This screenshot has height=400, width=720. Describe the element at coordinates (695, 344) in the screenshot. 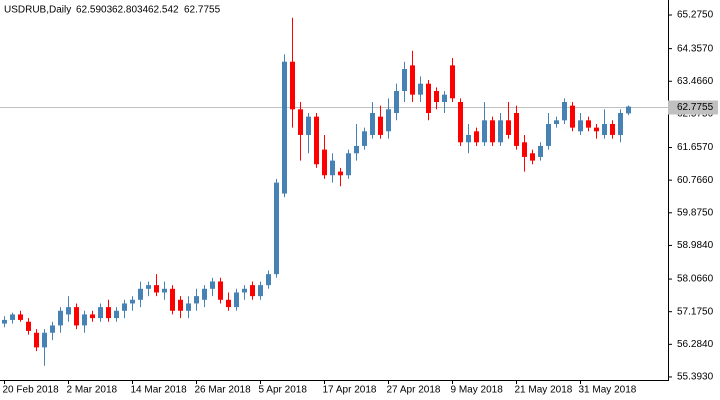

I see `y-tick-label: 56.2840` at that location.